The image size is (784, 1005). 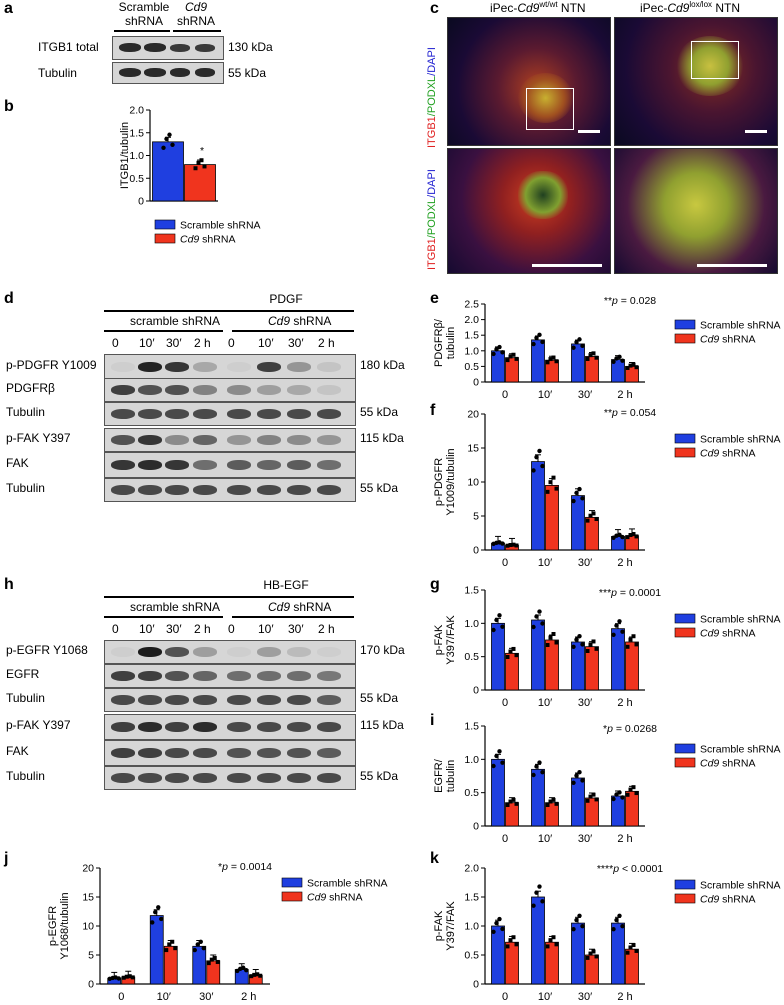 What do you see at coordinates (439, 775) in the screenshot?
I see `y-axis-label: EGFR/` at bounding box center [439, 775].